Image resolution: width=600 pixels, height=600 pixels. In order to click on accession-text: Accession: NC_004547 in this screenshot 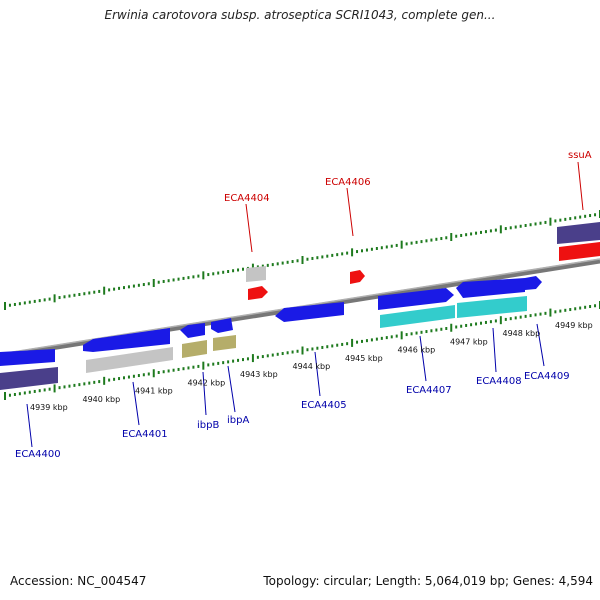, I will do `click(78, 581)`.